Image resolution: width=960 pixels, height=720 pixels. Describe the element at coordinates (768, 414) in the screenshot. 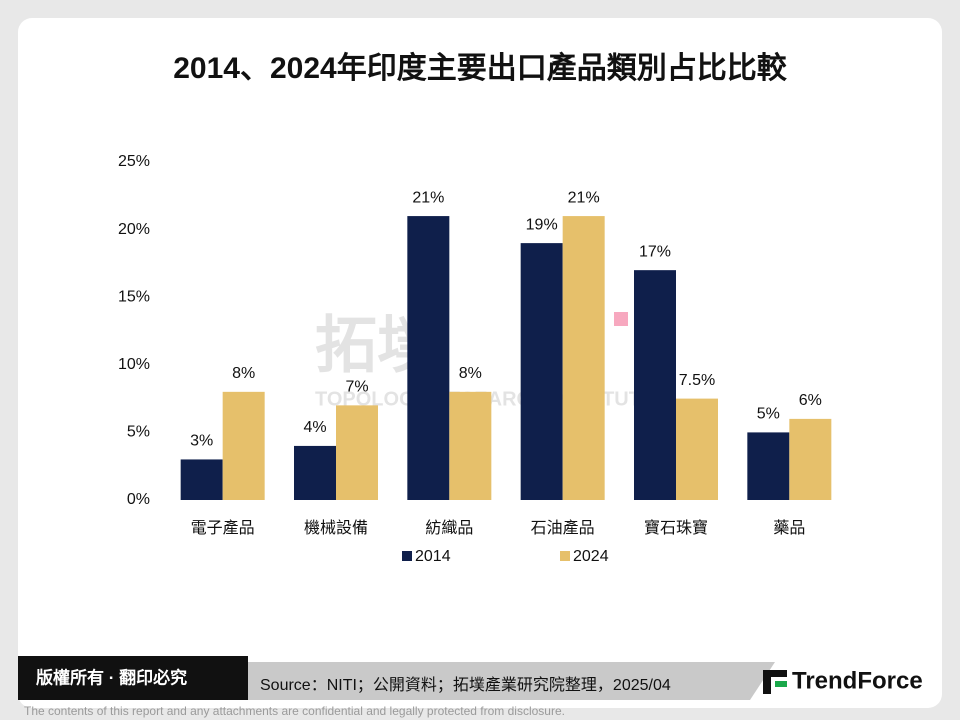

I see `value-label: 5%` at that location.